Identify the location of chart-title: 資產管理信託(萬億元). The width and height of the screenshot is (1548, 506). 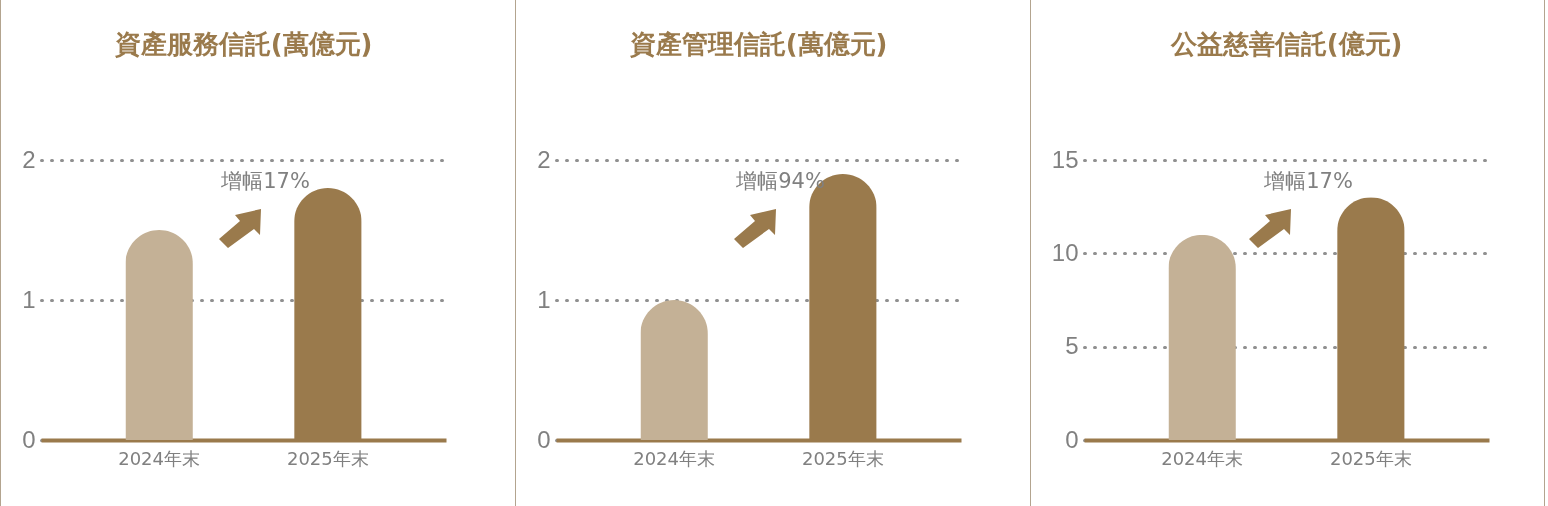
(758, 44).